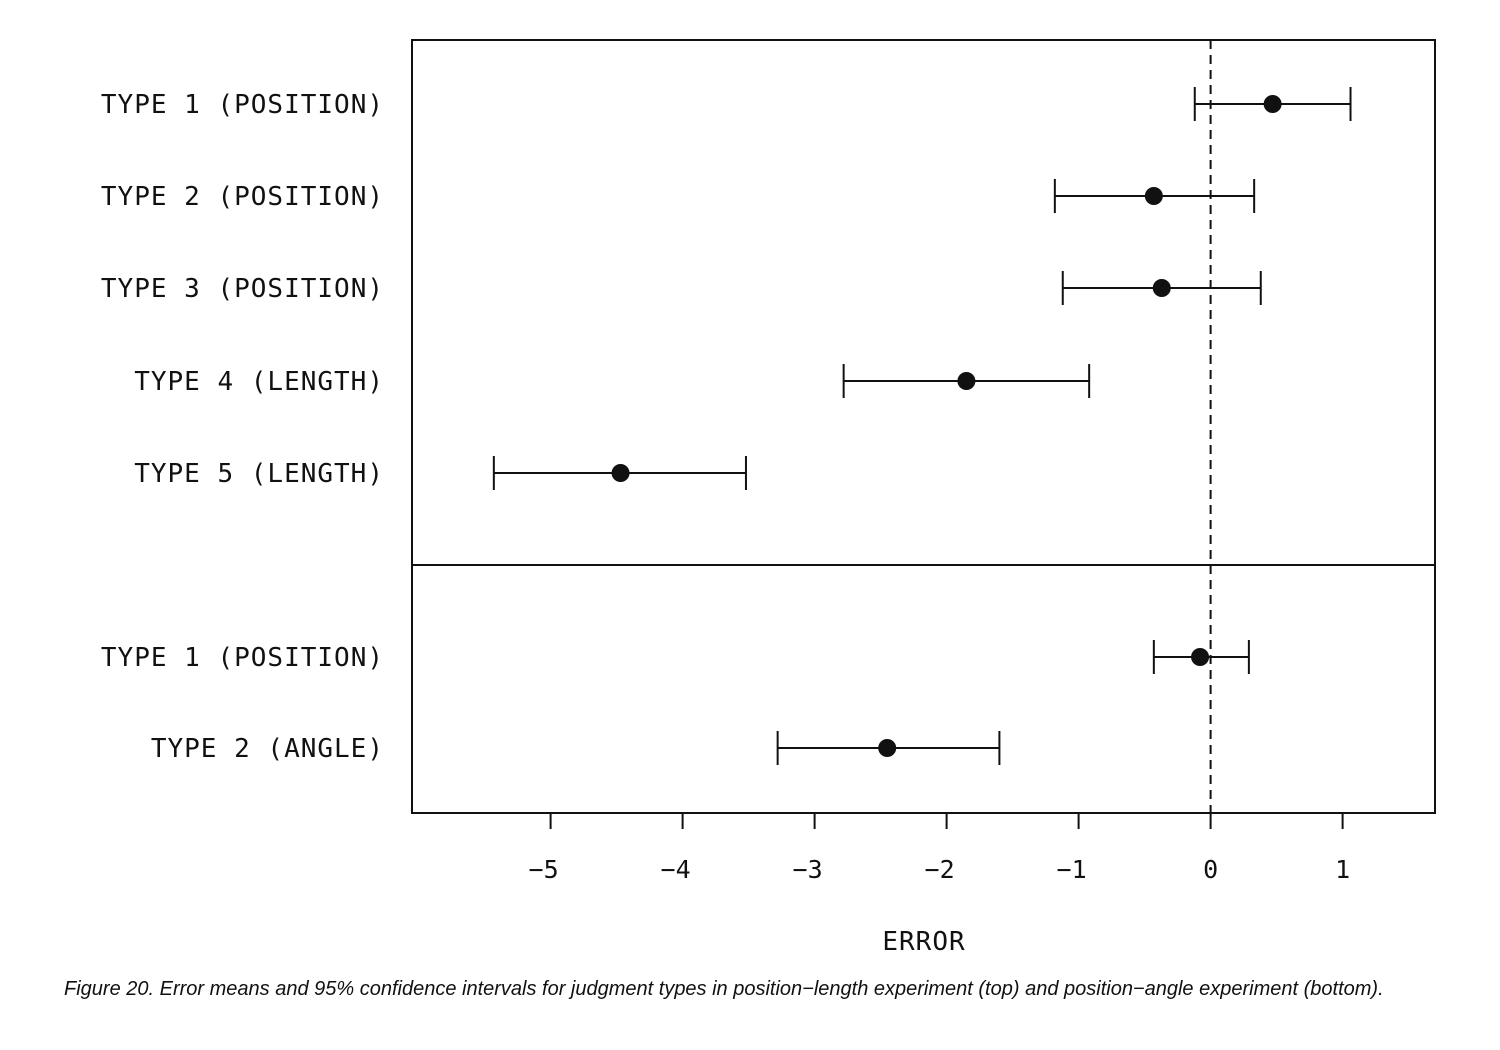  I want to click on x-tick-label: 0, so click(1210, 869).